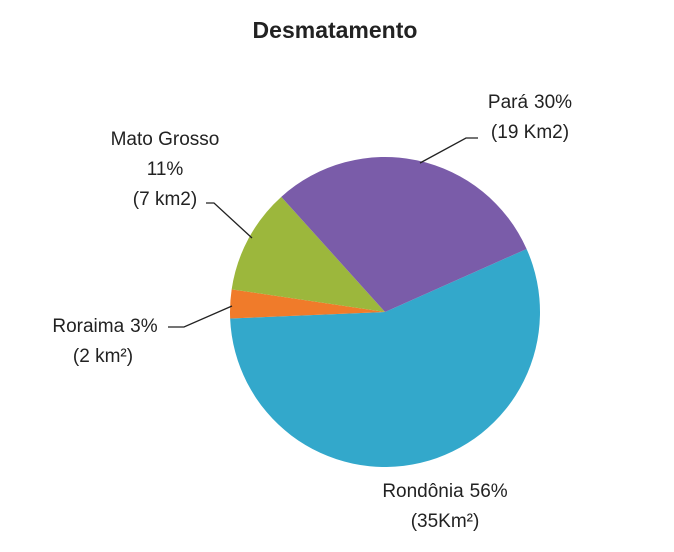  Describe the element at coordinates (423, 491) in the screenshot. I see `category-name: Rondônia` at that location.